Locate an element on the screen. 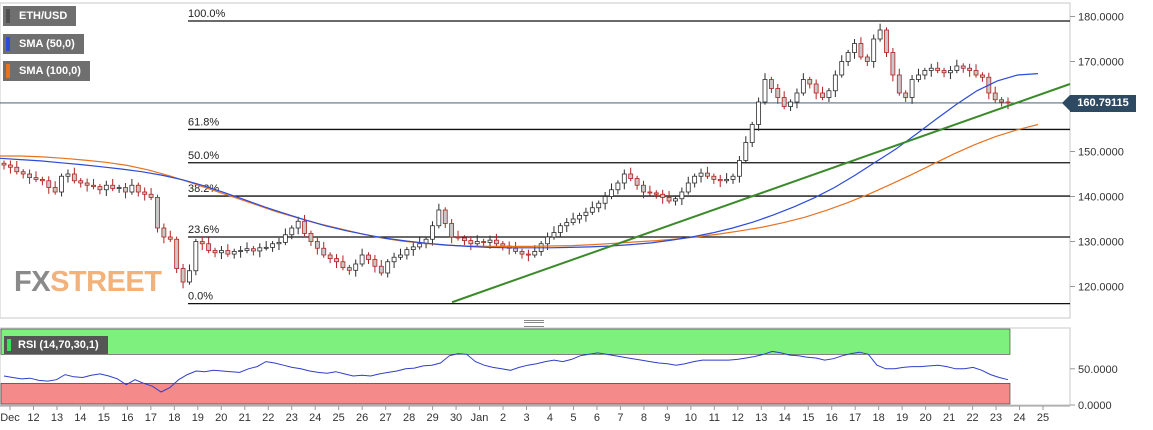 The image size is (1153, 430). x-tick-label: 4 is located at coordinates (550, 418).